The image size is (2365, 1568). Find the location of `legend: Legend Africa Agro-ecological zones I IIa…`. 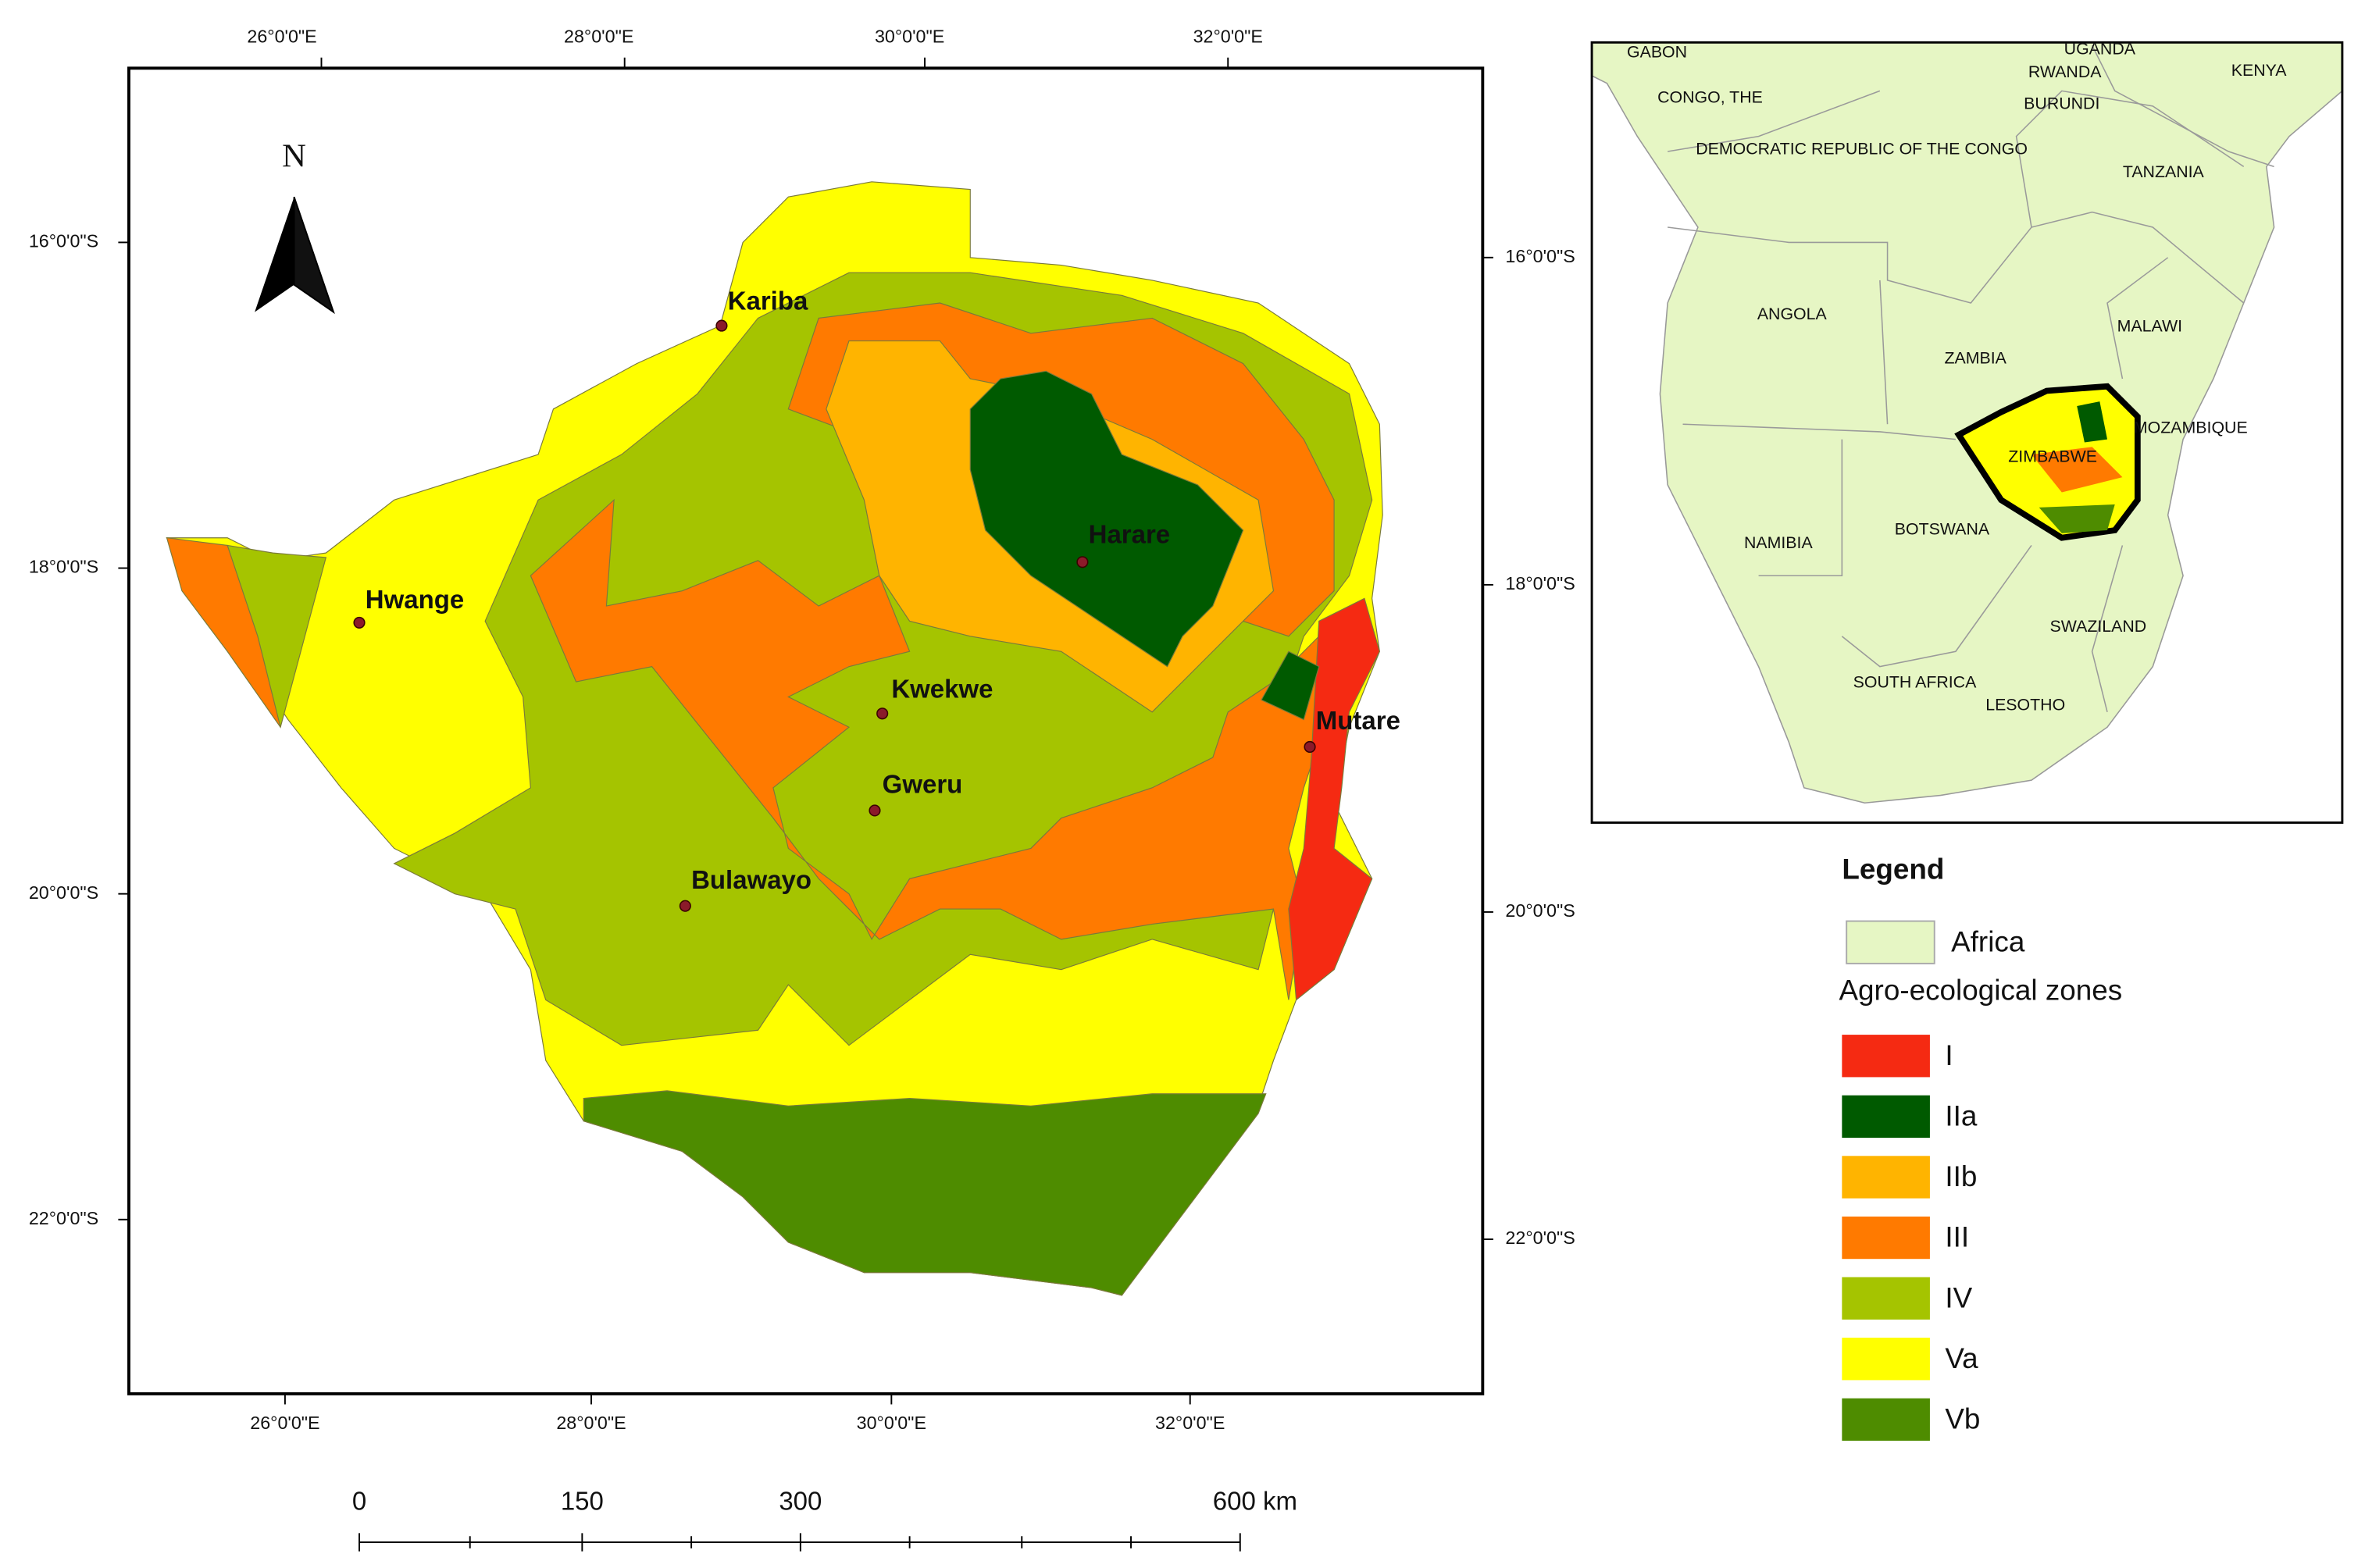

legend: Legend Africa Agro-ecological zones I IIa… is located at coordinates (1980, 1147).